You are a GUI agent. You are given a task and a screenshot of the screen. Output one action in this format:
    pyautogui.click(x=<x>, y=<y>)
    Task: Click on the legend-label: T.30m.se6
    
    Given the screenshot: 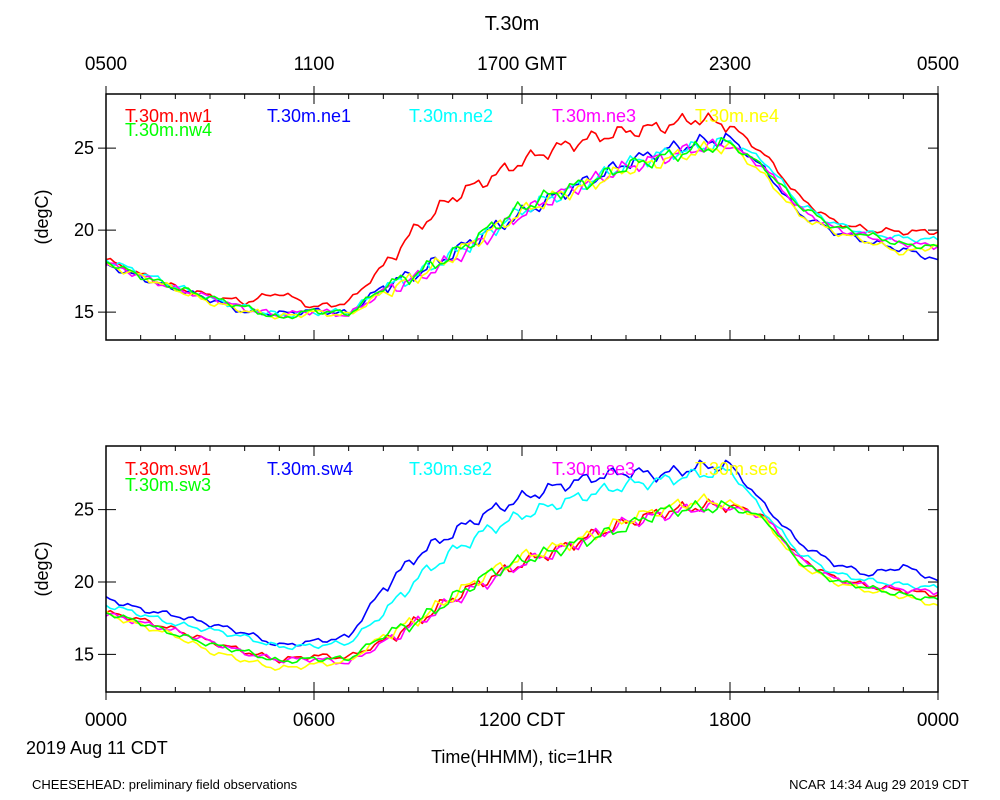 What is the action you would take?
    pyautogui.click(x=736, y=469)
    